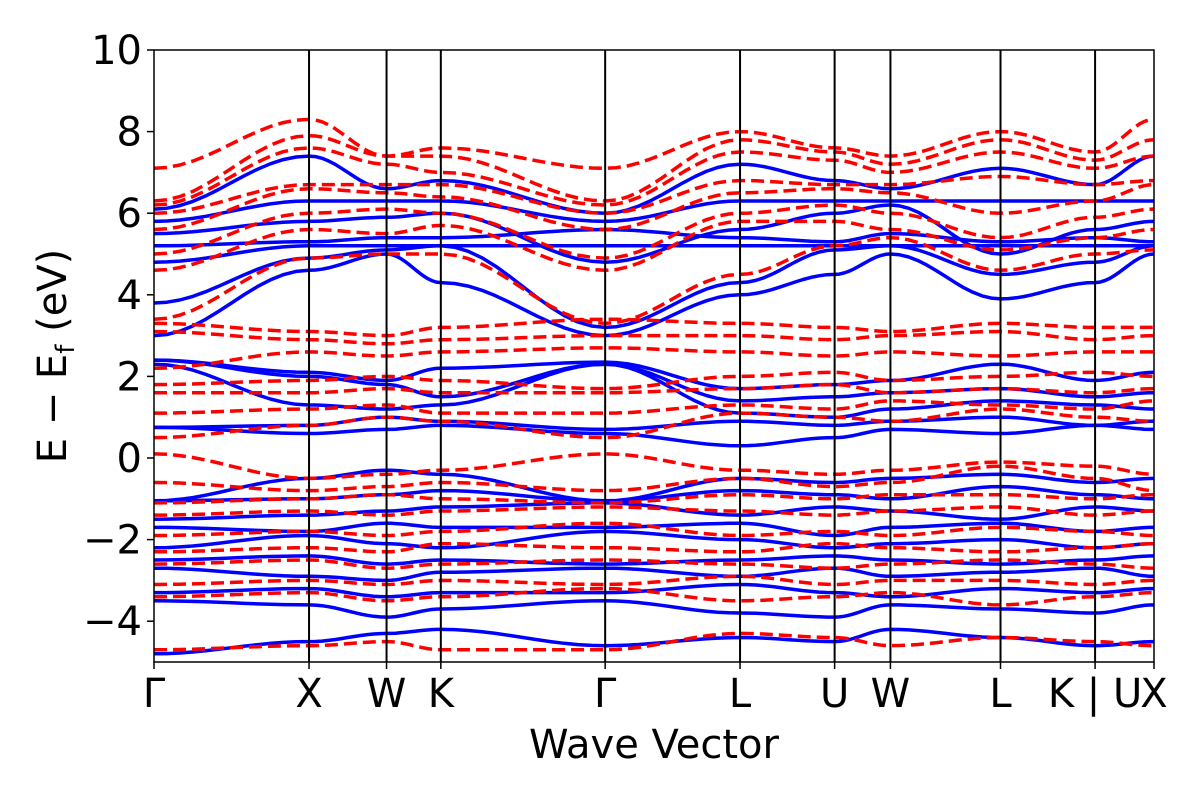 This screenshot has width=1200, height=800. I want to click on x-tick-label-5: L, so click(740, 694).